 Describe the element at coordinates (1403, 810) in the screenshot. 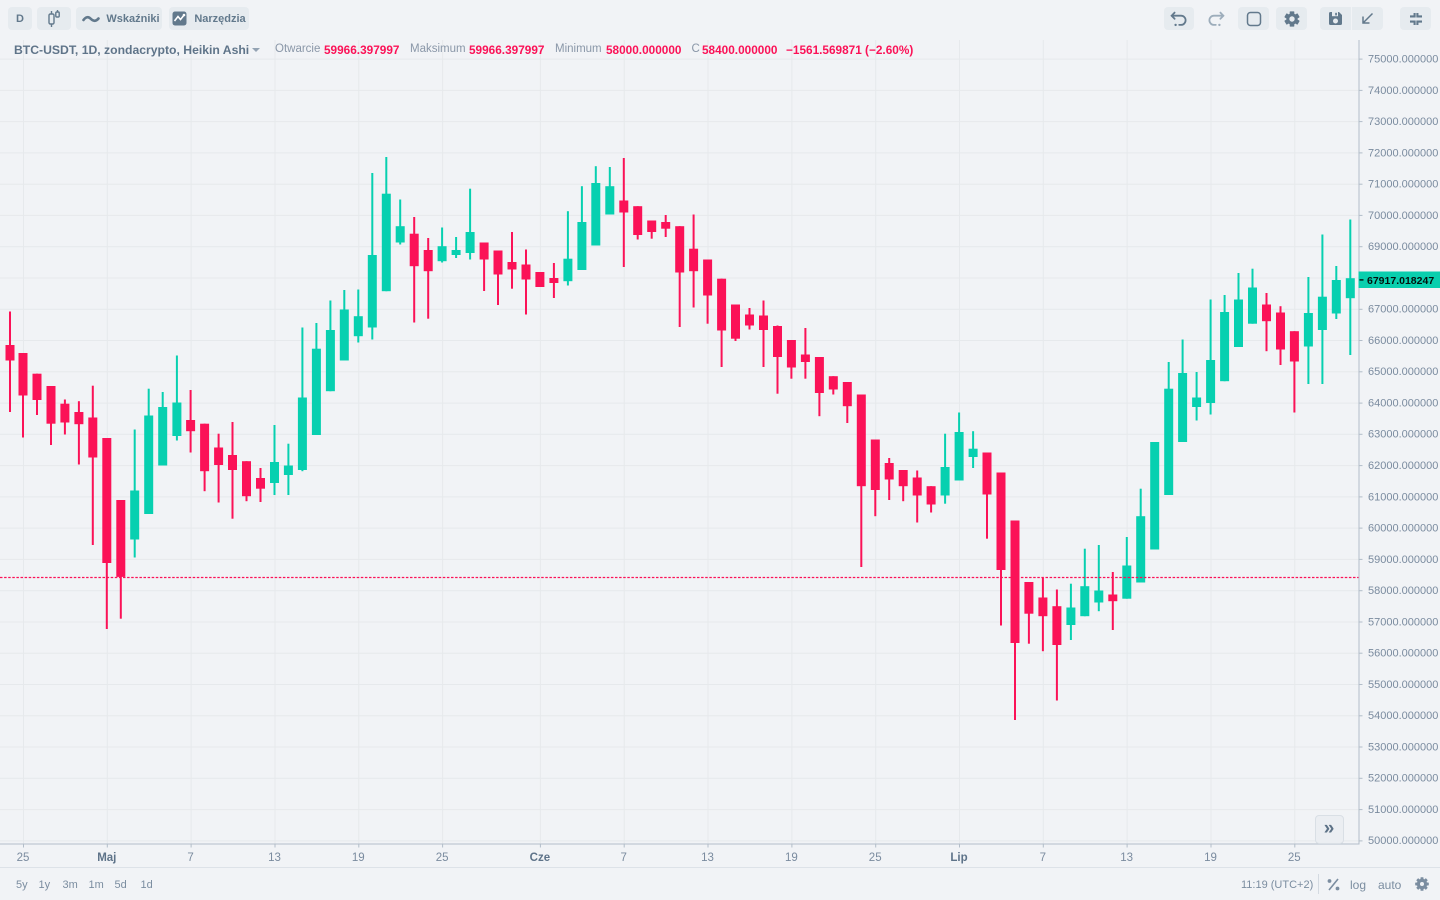

I see `svg-text: 51000.000000` at that location.